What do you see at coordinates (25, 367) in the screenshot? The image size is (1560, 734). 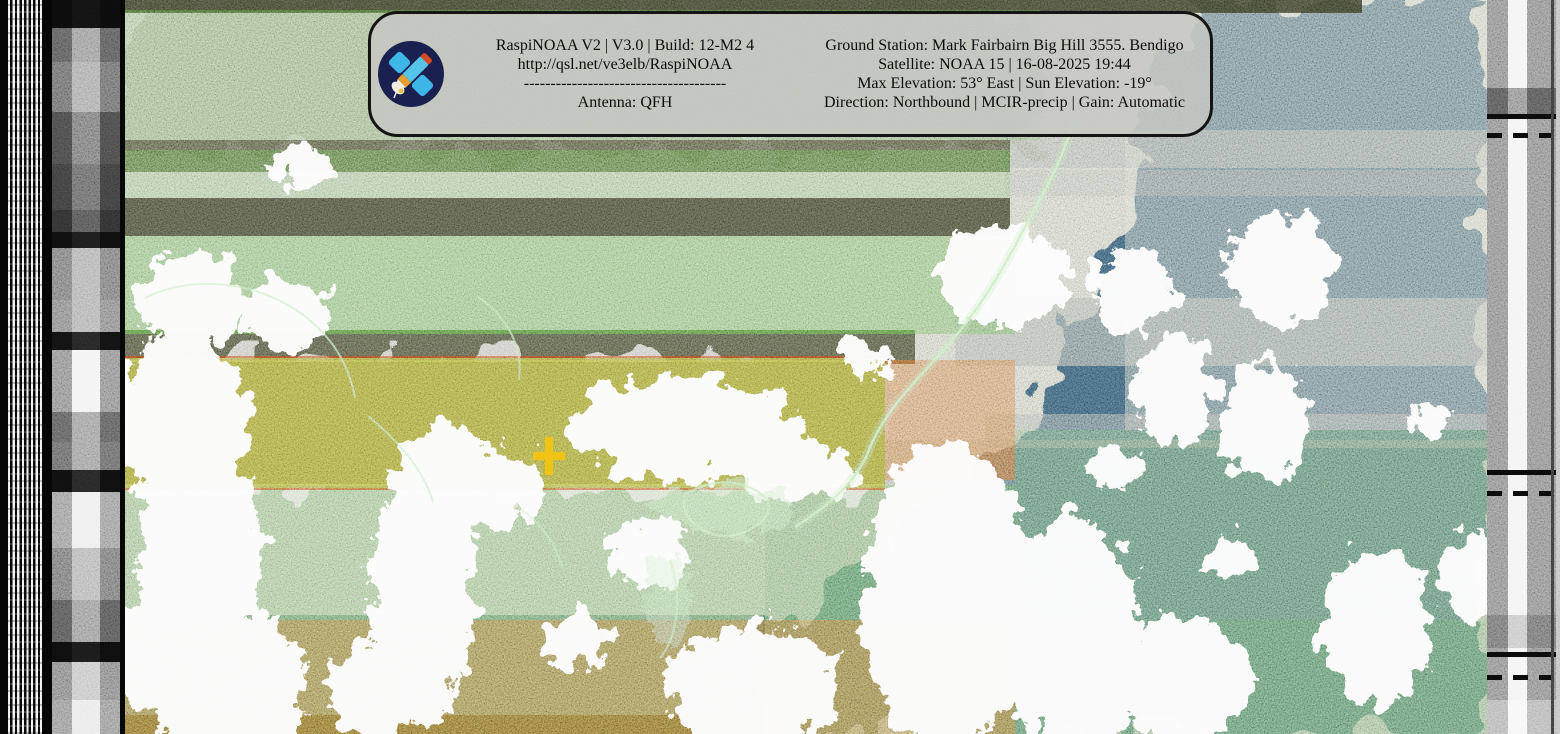 I see `sync-stripes-noise` at bounding box center [25, 367].